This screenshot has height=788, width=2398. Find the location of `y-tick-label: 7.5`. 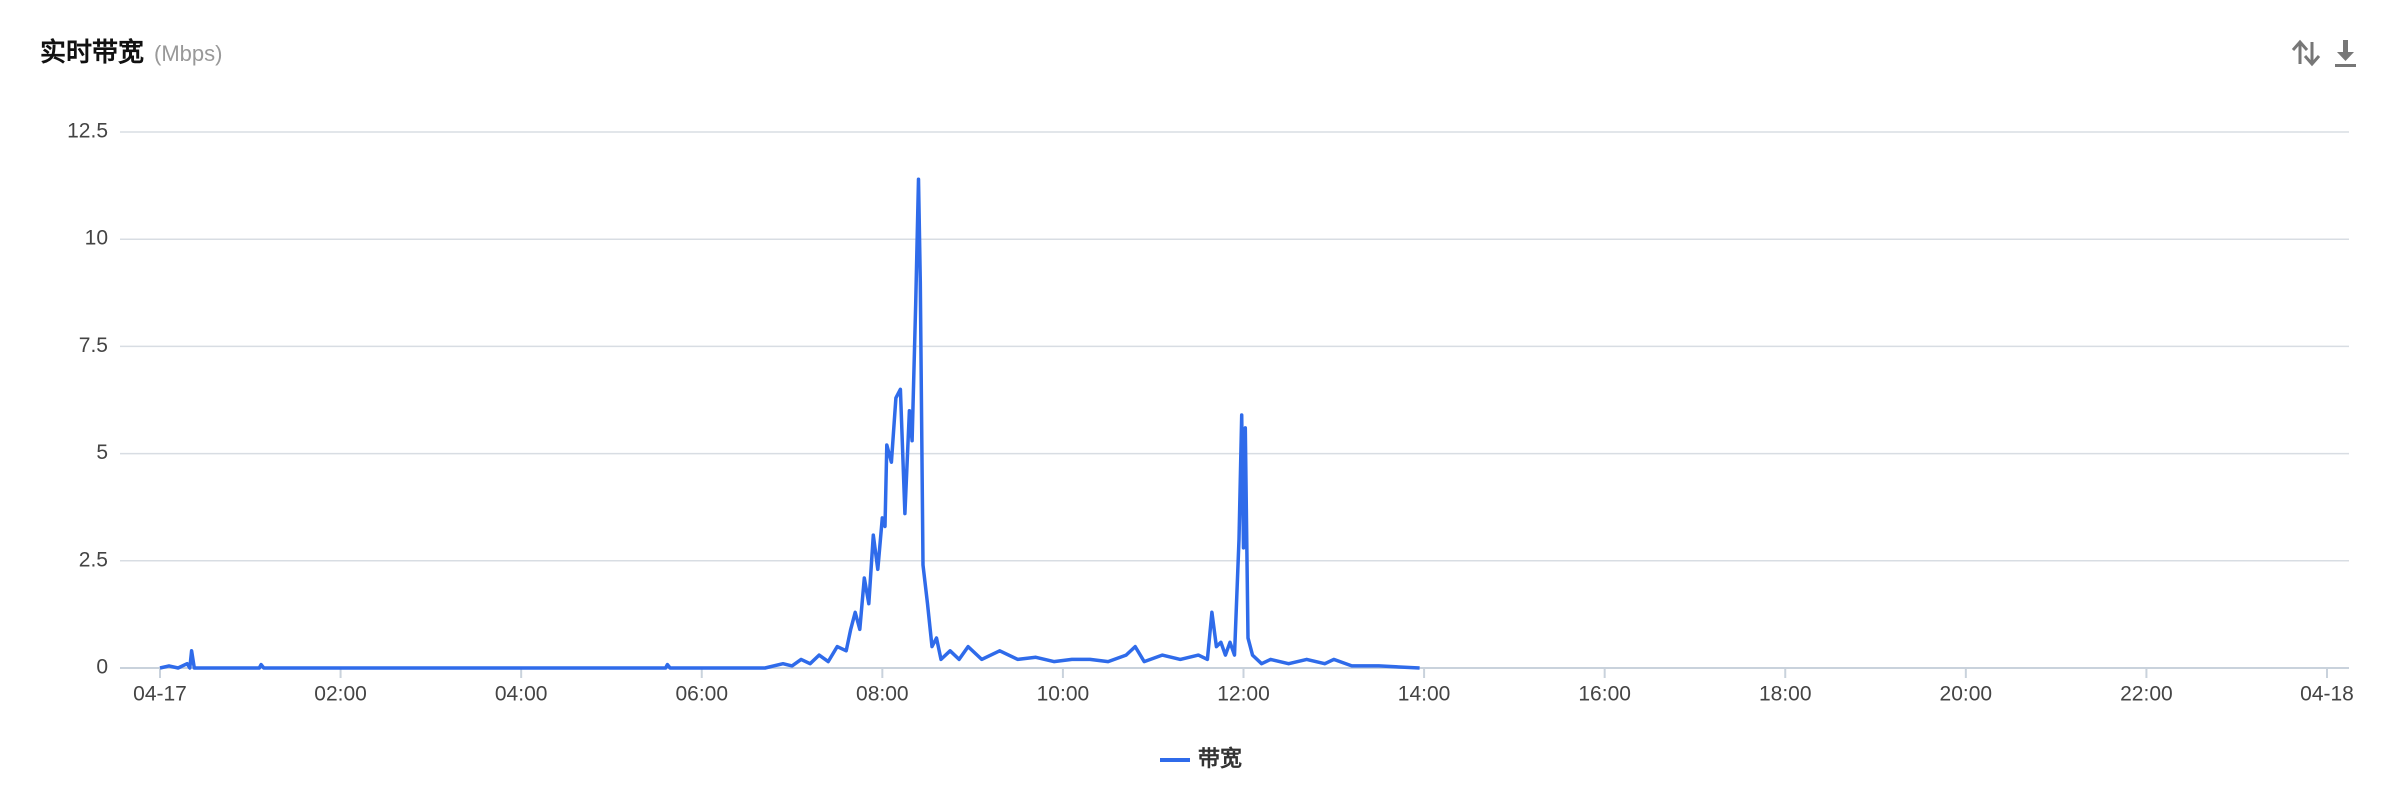

y-tick-label: 7.5 is located at coordinates (93, 345).